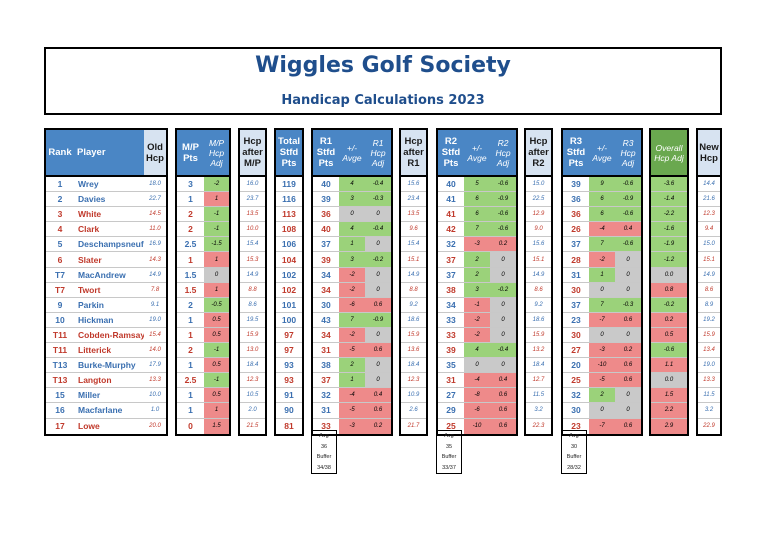 The width and height of the screenshot is (768, 543). What do you see at coordinates (628, 229) in the screenshot?
I see `r3-adj-cell: 0.4` at bounding box center [628, 229].